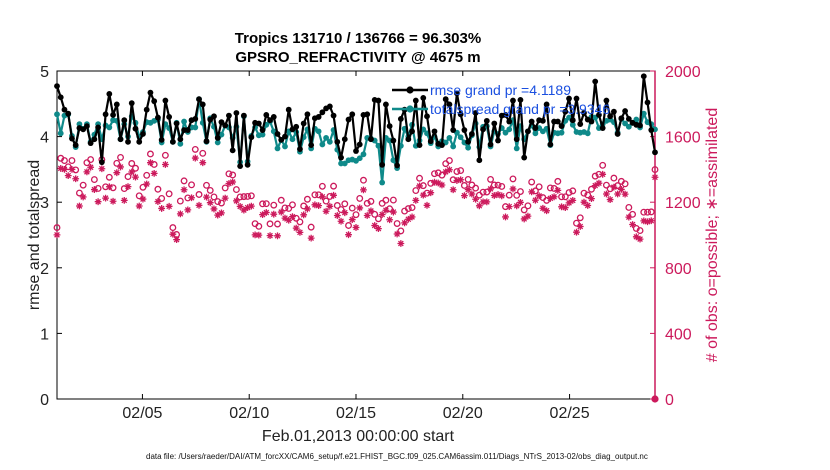  Describe the element at coordinates (678, 269) in the screenshot. I see `y-right-tick-label: 800` at that location.